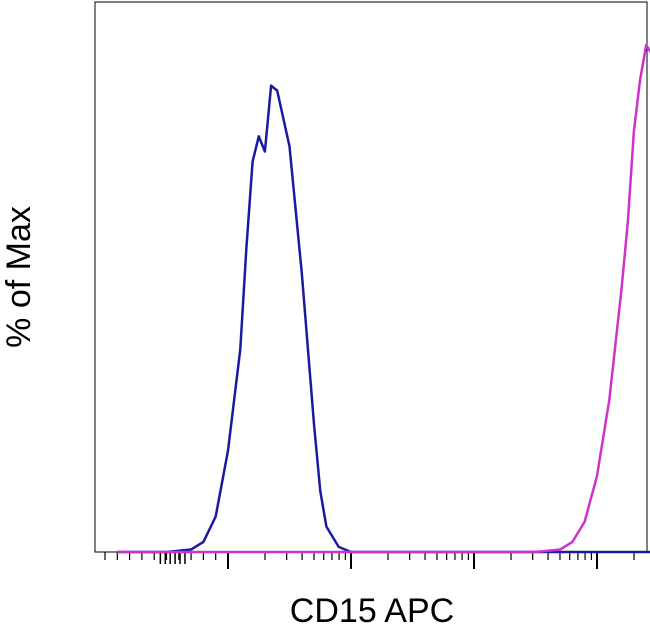 This screenshot has height=635, width=650. I want to click on x-axis-ticks, so click(369, 560).